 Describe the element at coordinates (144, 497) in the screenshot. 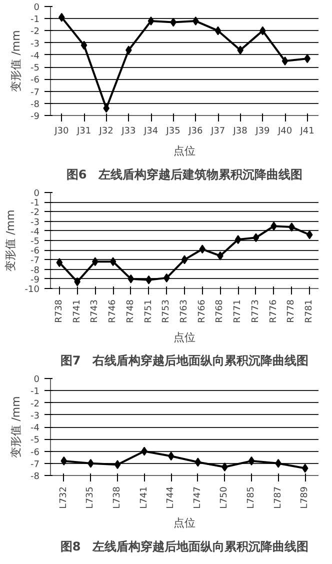

I see `x-tick-label: L741` at that location.